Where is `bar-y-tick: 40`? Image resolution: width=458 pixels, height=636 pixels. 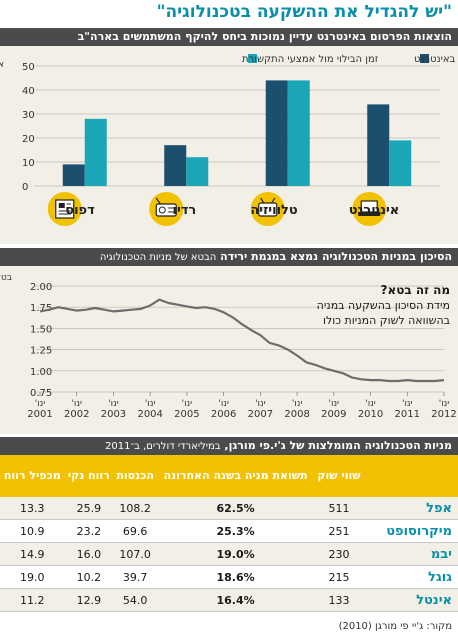 bar-y-tick: 40 is located at coordinates (28, 91).